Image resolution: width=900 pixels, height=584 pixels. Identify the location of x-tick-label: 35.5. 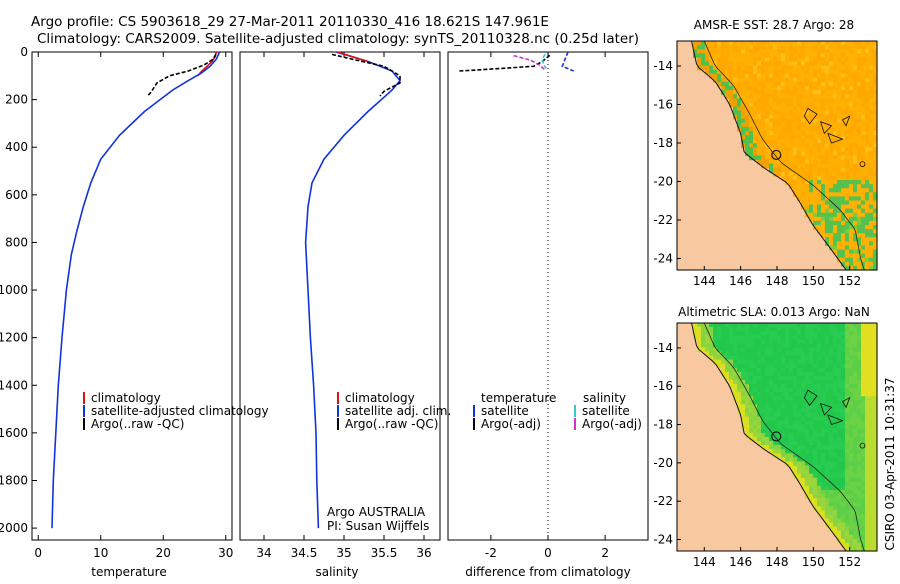
(384, 553).